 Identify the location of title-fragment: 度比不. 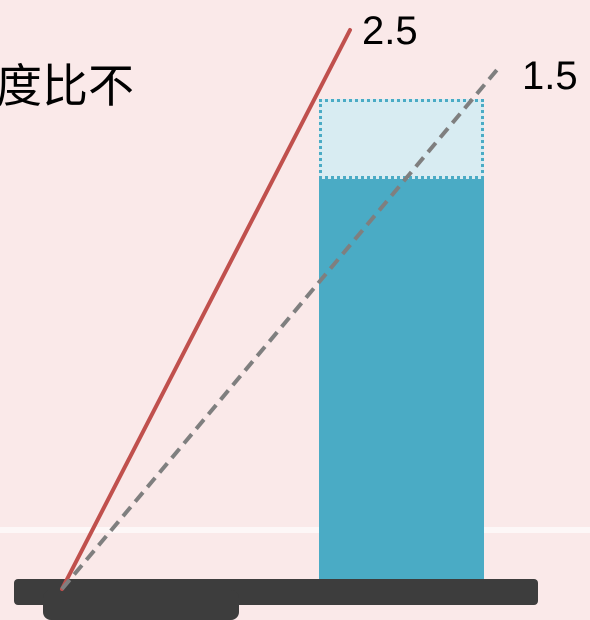
(67, 86).